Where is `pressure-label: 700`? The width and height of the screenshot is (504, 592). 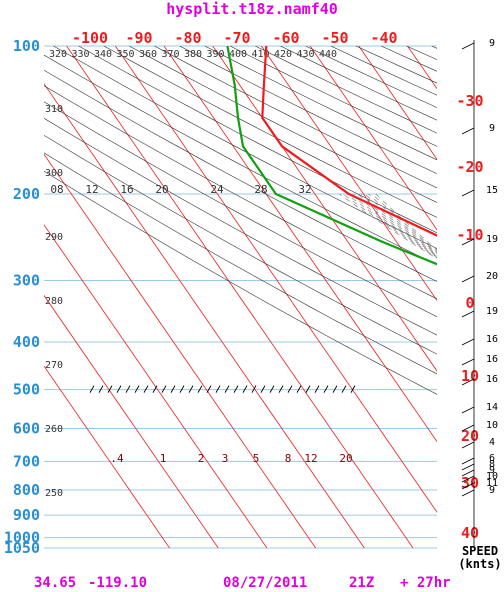
pressure-label: 700 is located at coordinates (26, 461).